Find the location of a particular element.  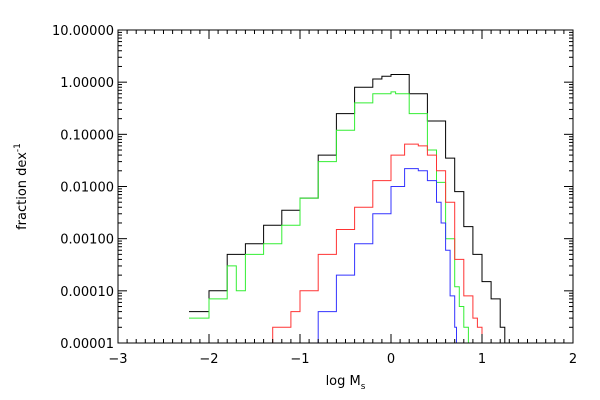

x-axis-title-main: log M is located at coordinates (343, 381).